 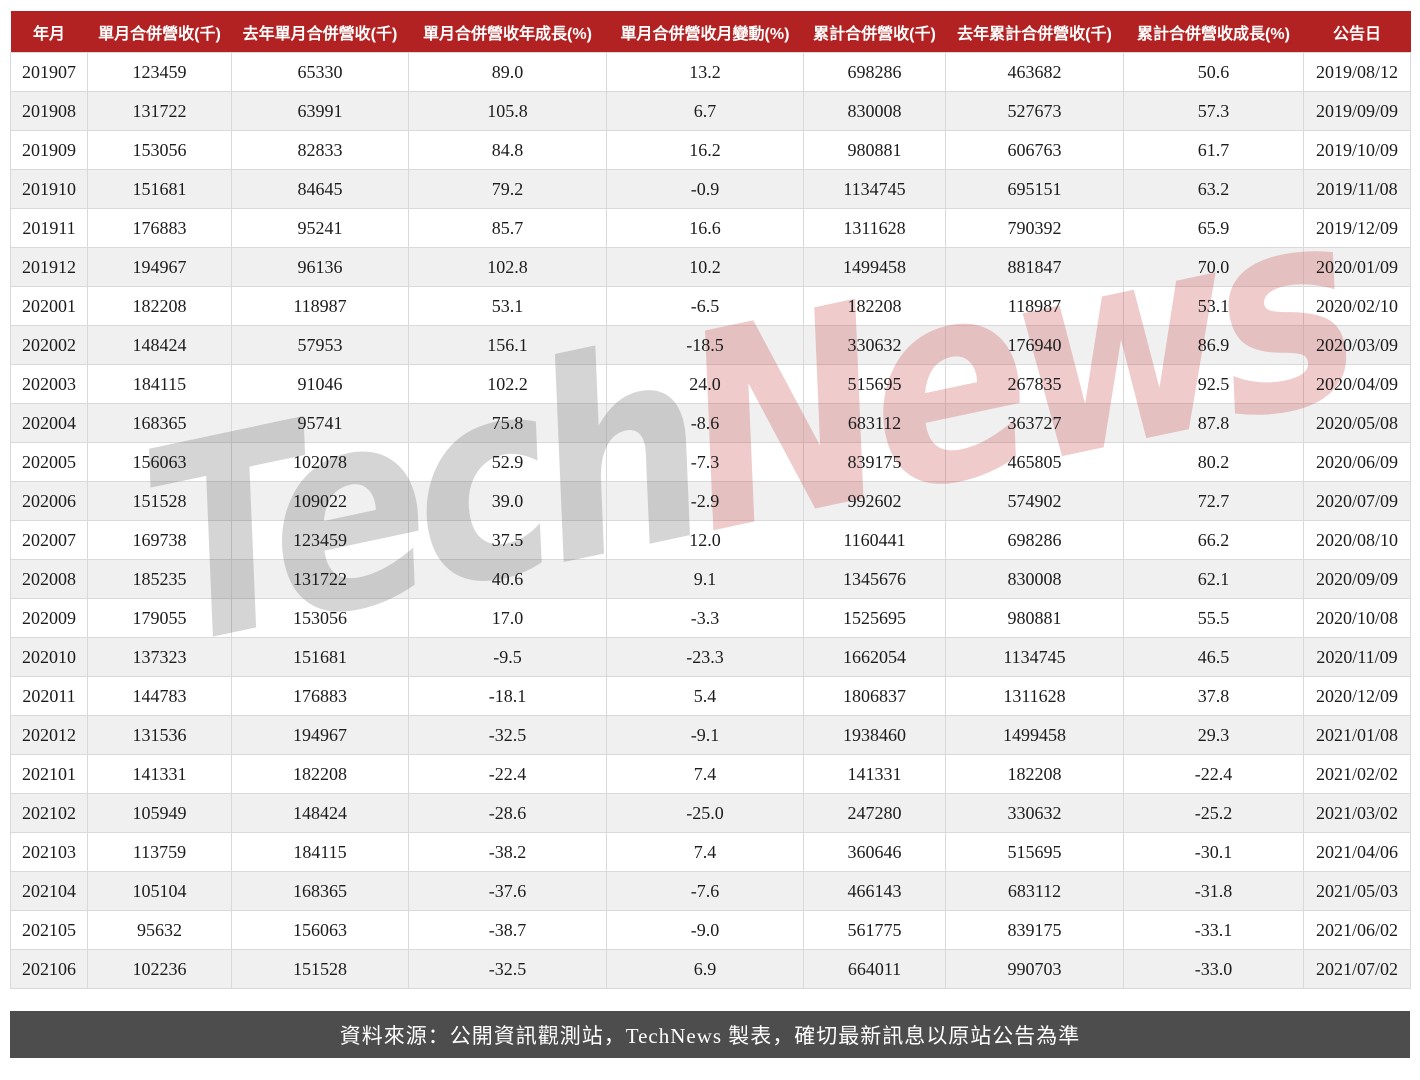 What do you see at coordinates (705, 345) in the screenshot?
I see `cell-mom-change: -18.5` at bounding box center [705, 345].